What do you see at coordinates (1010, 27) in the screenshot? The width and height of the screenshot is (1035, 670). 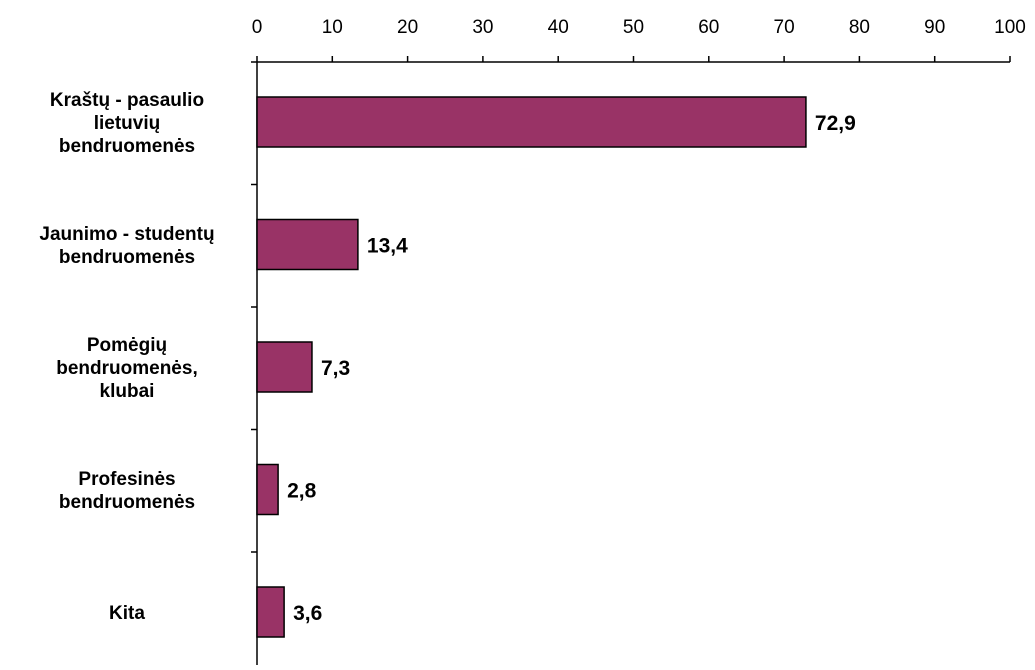 I see `x-tick-label: 100` at bounding box center [1010, 27].